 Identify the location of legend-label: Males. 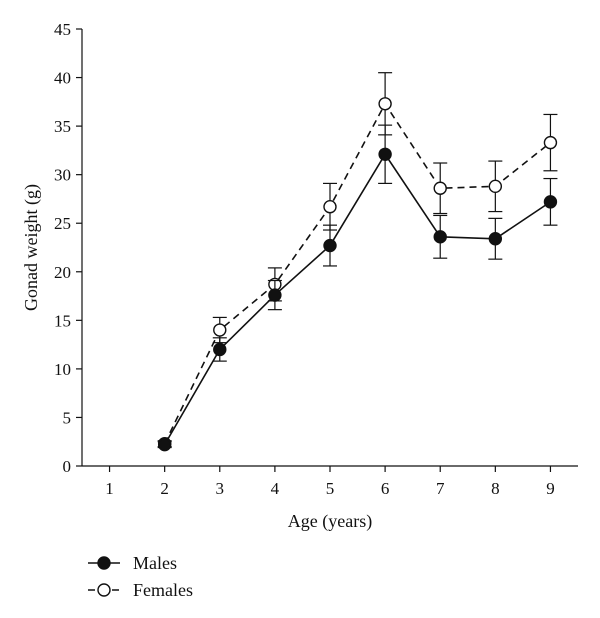
(155, 563).